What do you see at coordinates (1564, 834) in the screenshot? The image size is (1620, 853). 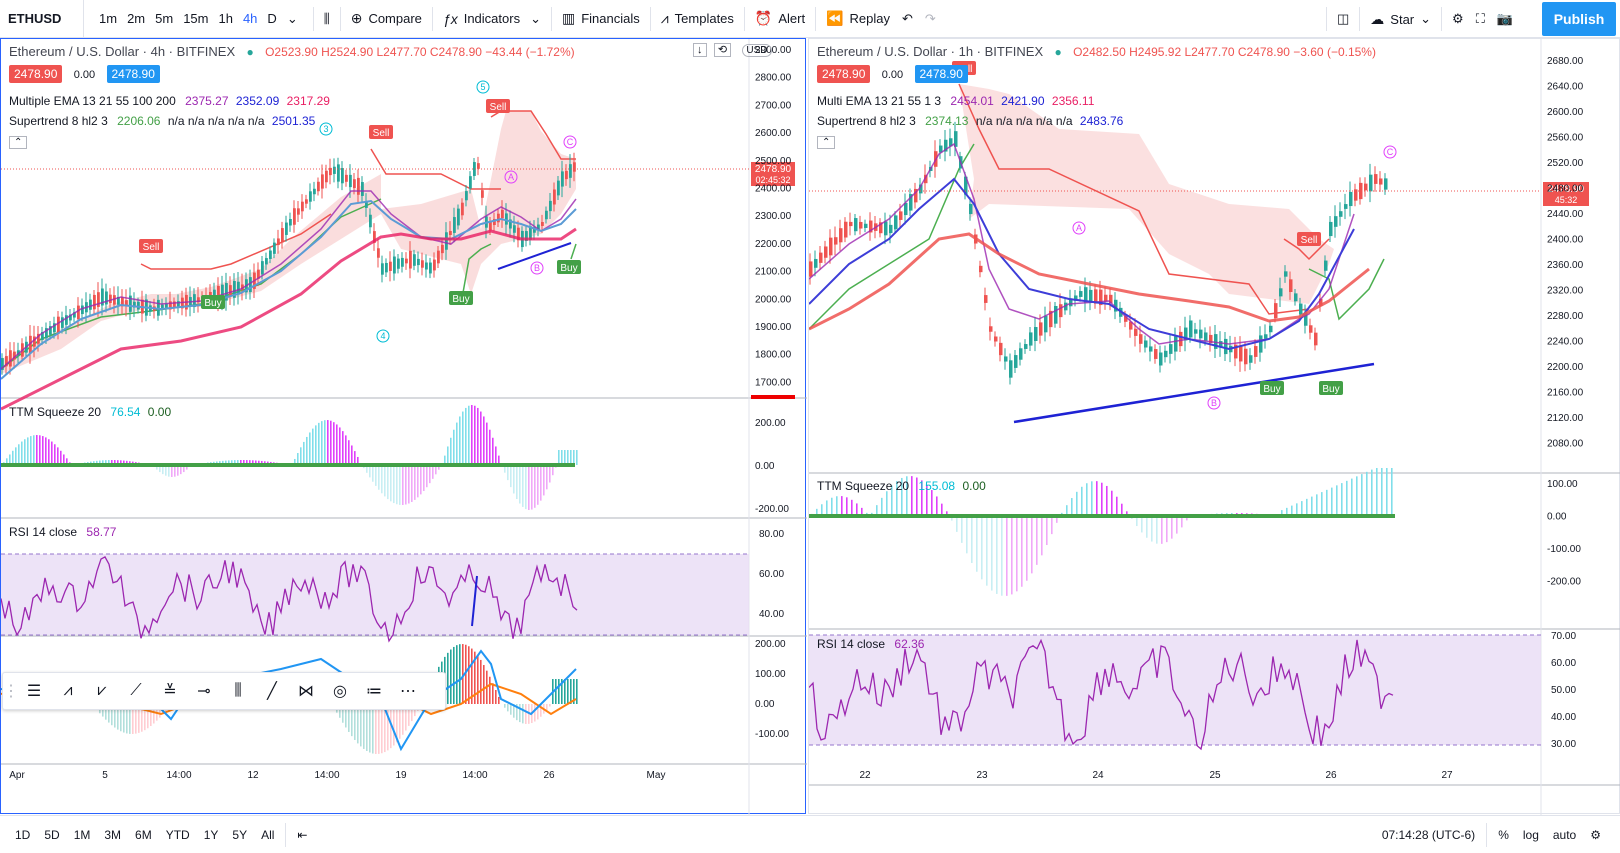 I see `auto-toggle: auto` at bounding box center [1564, 834].